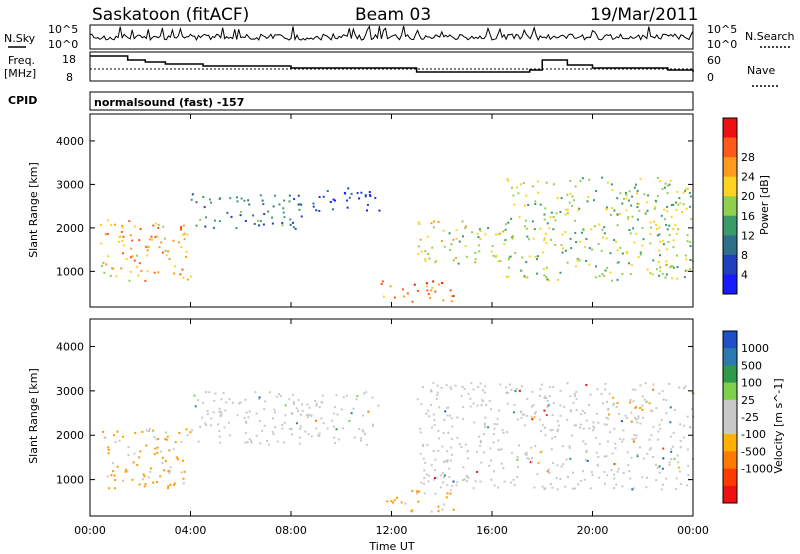 This screenshot has height=554, width=800. I want to click on freq-panel-frame, so click(391, 66).